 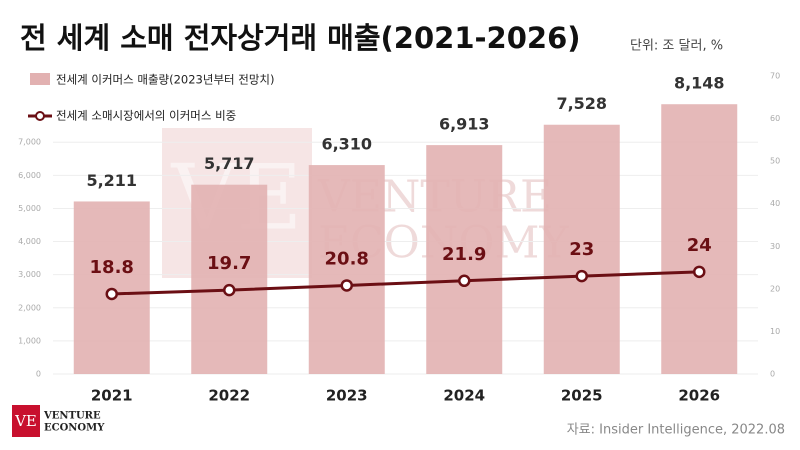 I want to click on bar-value-label: 6,310, so click(x=346, y=144).